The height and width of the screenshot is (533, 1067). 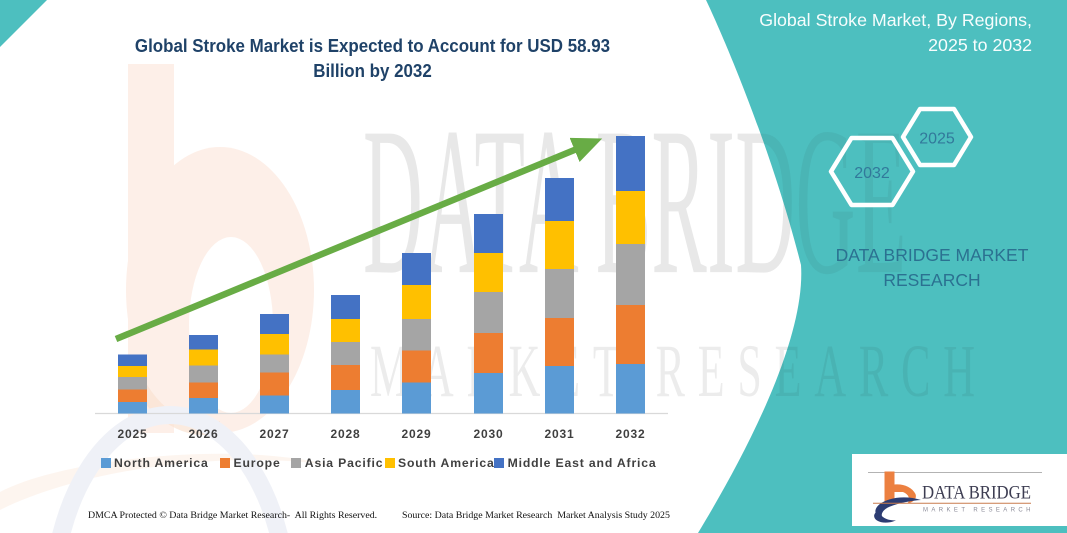 What do you see at coordinates (937, 139) in the screenshot?
I see `svg-text: 2025` at bounding box center [937, 139].